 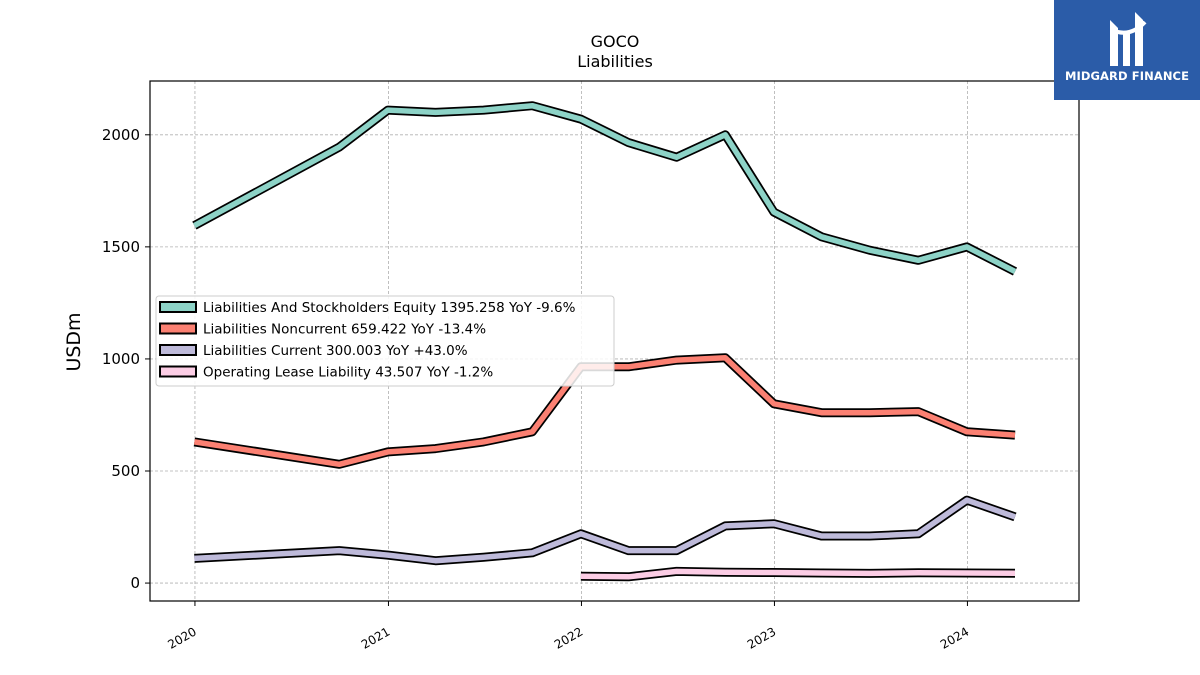 I want to click on x-tick-label: 2022, so click(x=568, y=637).